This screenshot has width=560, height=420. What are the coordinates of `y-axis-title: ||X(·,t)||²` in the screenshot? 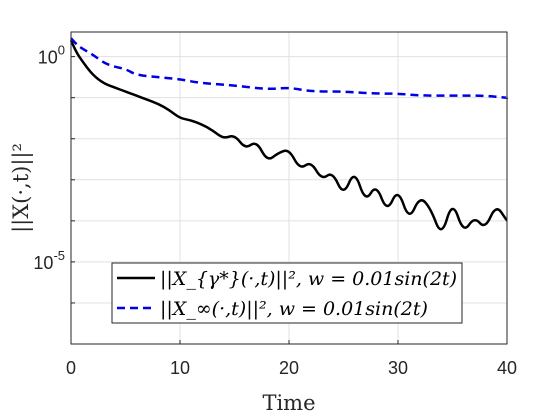 It's located at (21, 188).